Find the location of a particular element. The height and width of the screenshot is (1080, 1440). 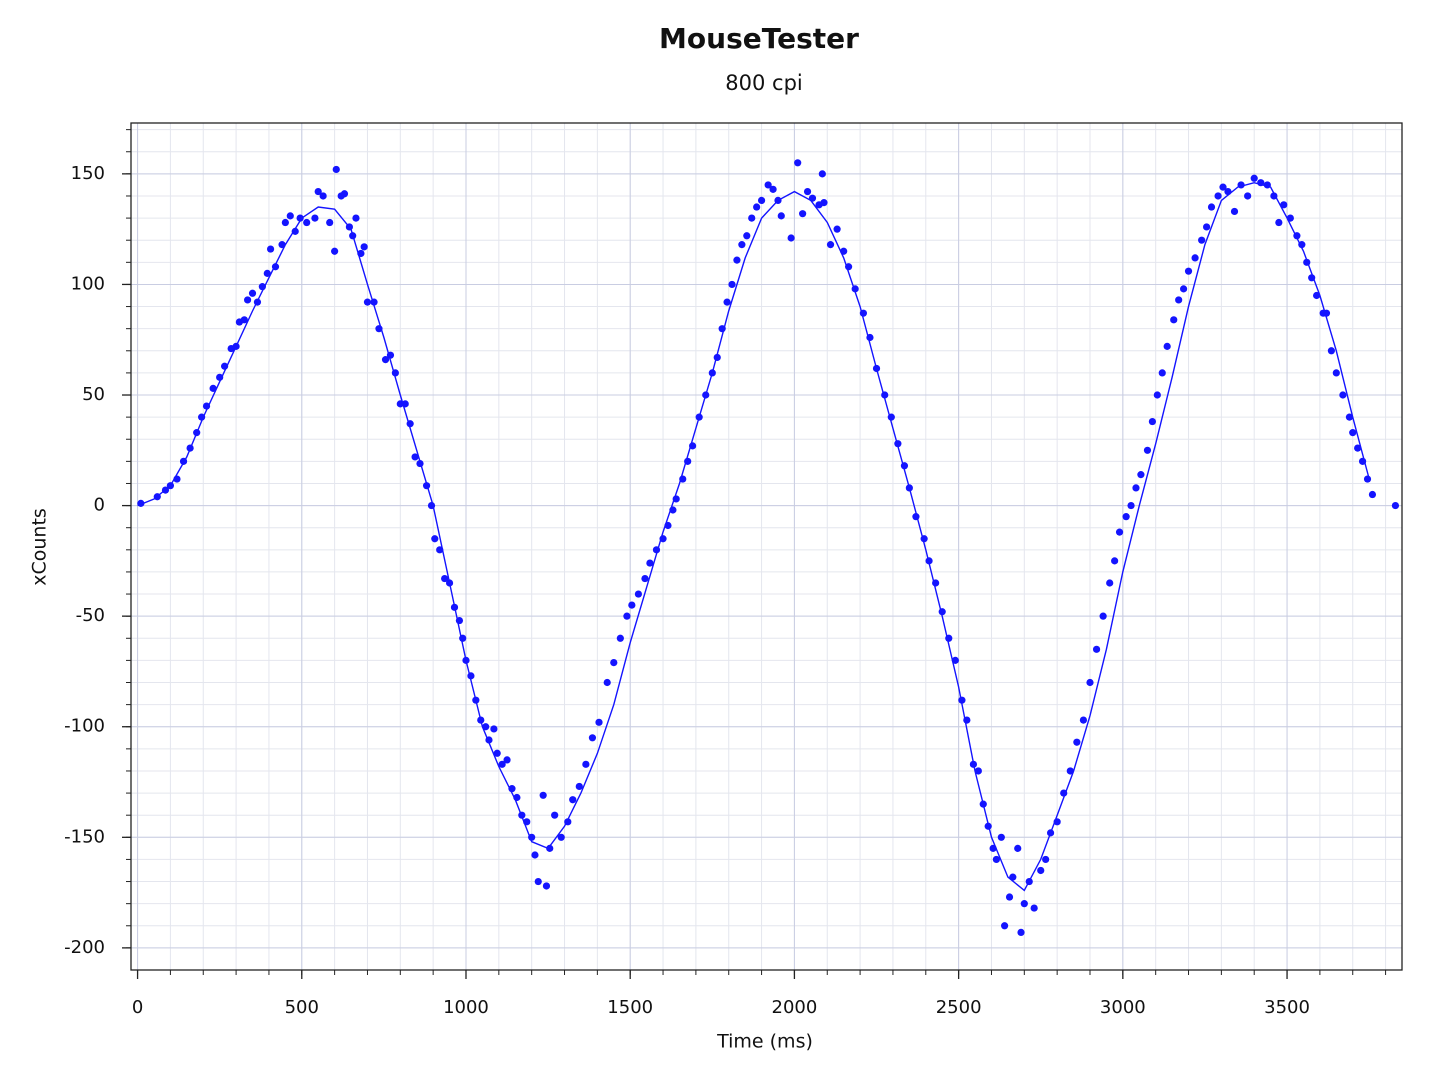

y-tick-label: 0 is located at coordinates (99, 505).